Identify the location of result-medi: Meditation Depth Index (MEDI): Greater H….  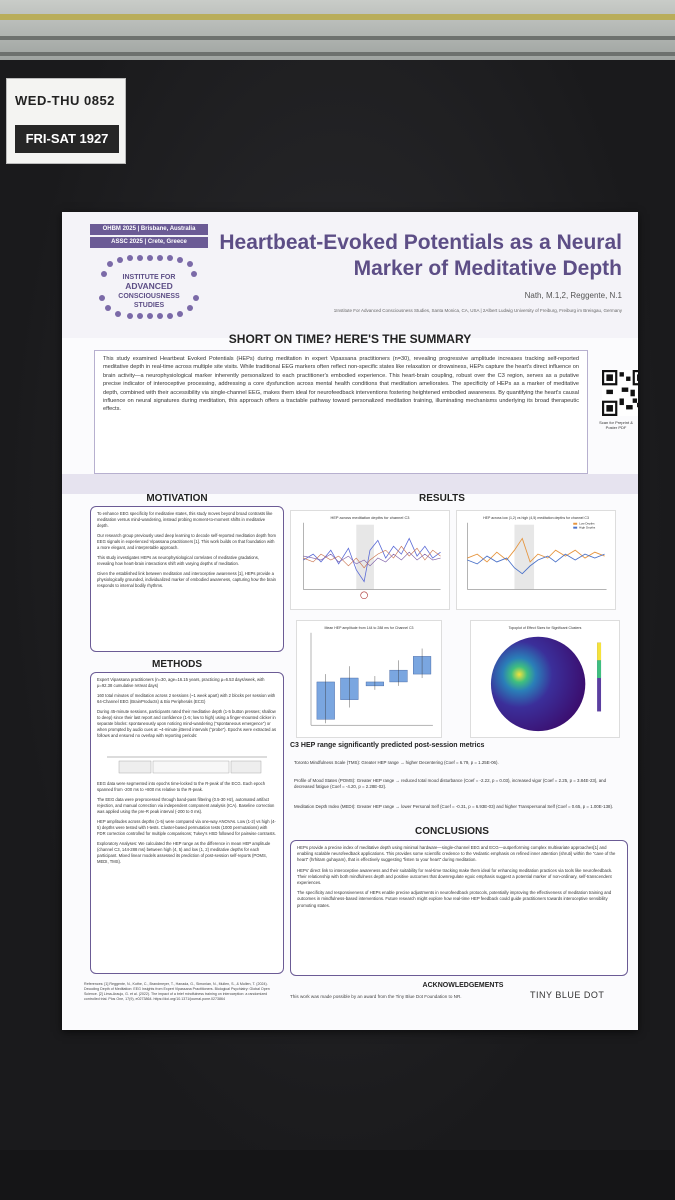
(454, 806).